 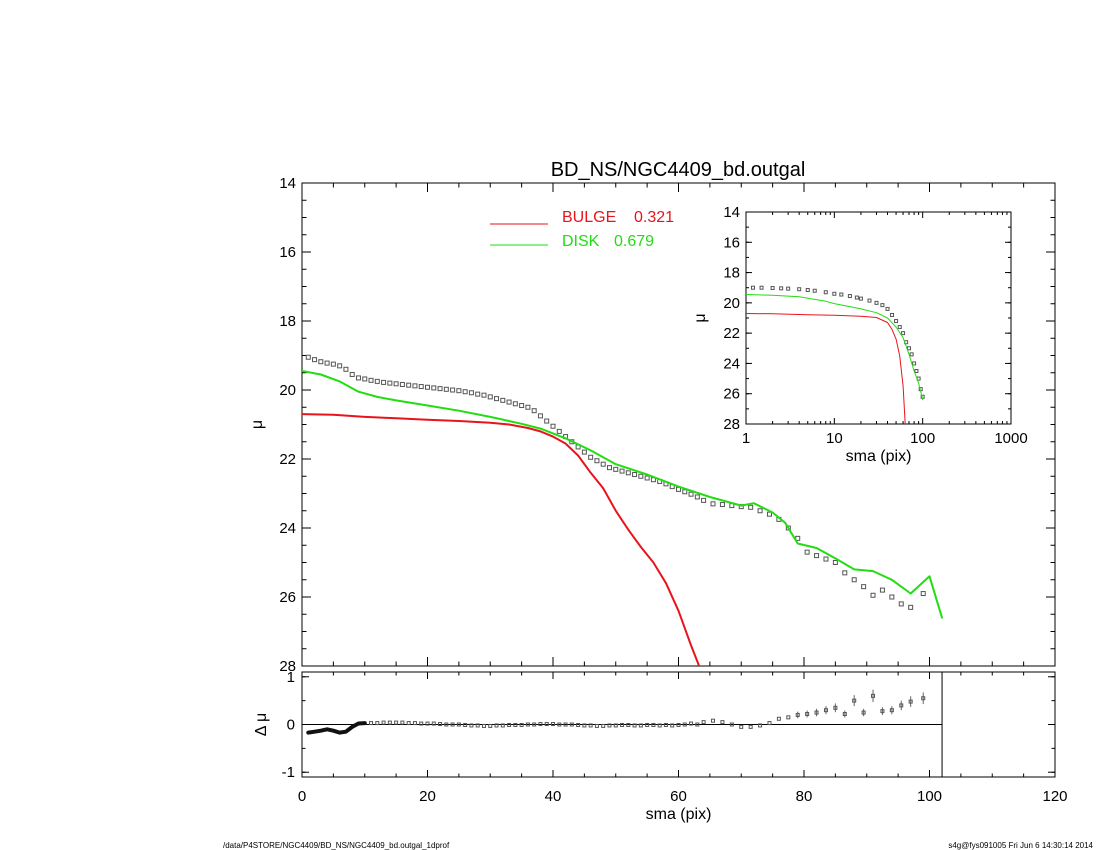 What do you see at coordinates (731, 424) in the screenshot?
I see `inset-ytick-label: 28` at bounding box center [731, 424].